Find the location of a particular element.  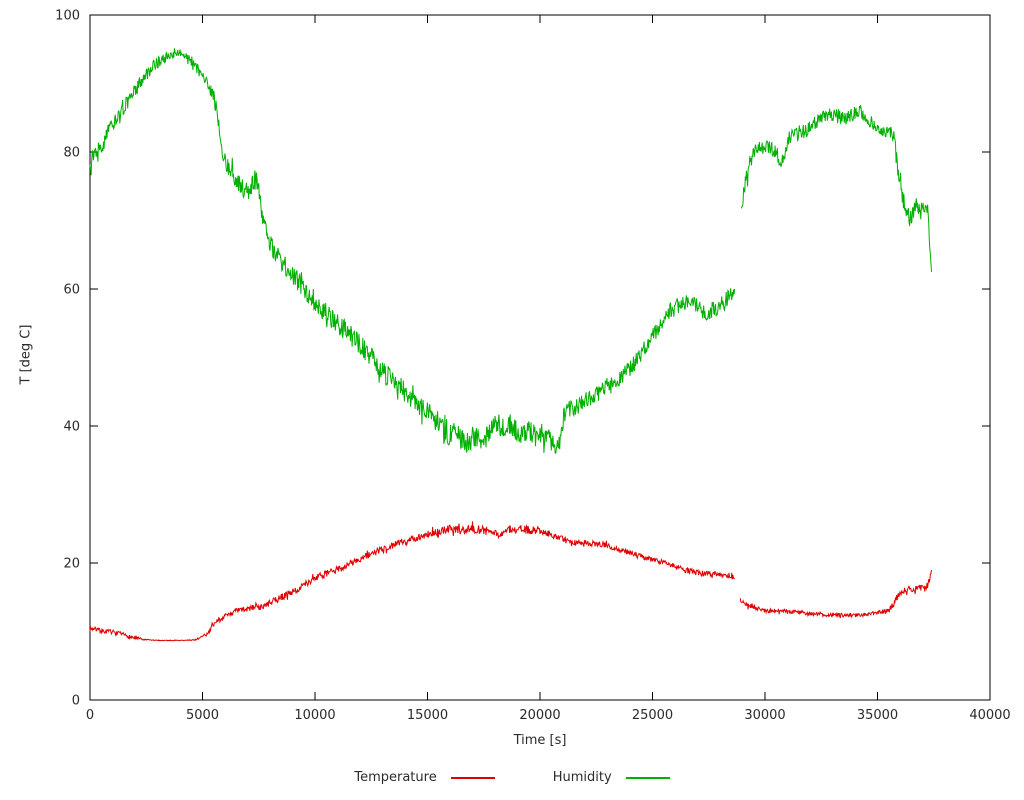

legend-item-temperature: Temperature is located at coordinates (424, 777).